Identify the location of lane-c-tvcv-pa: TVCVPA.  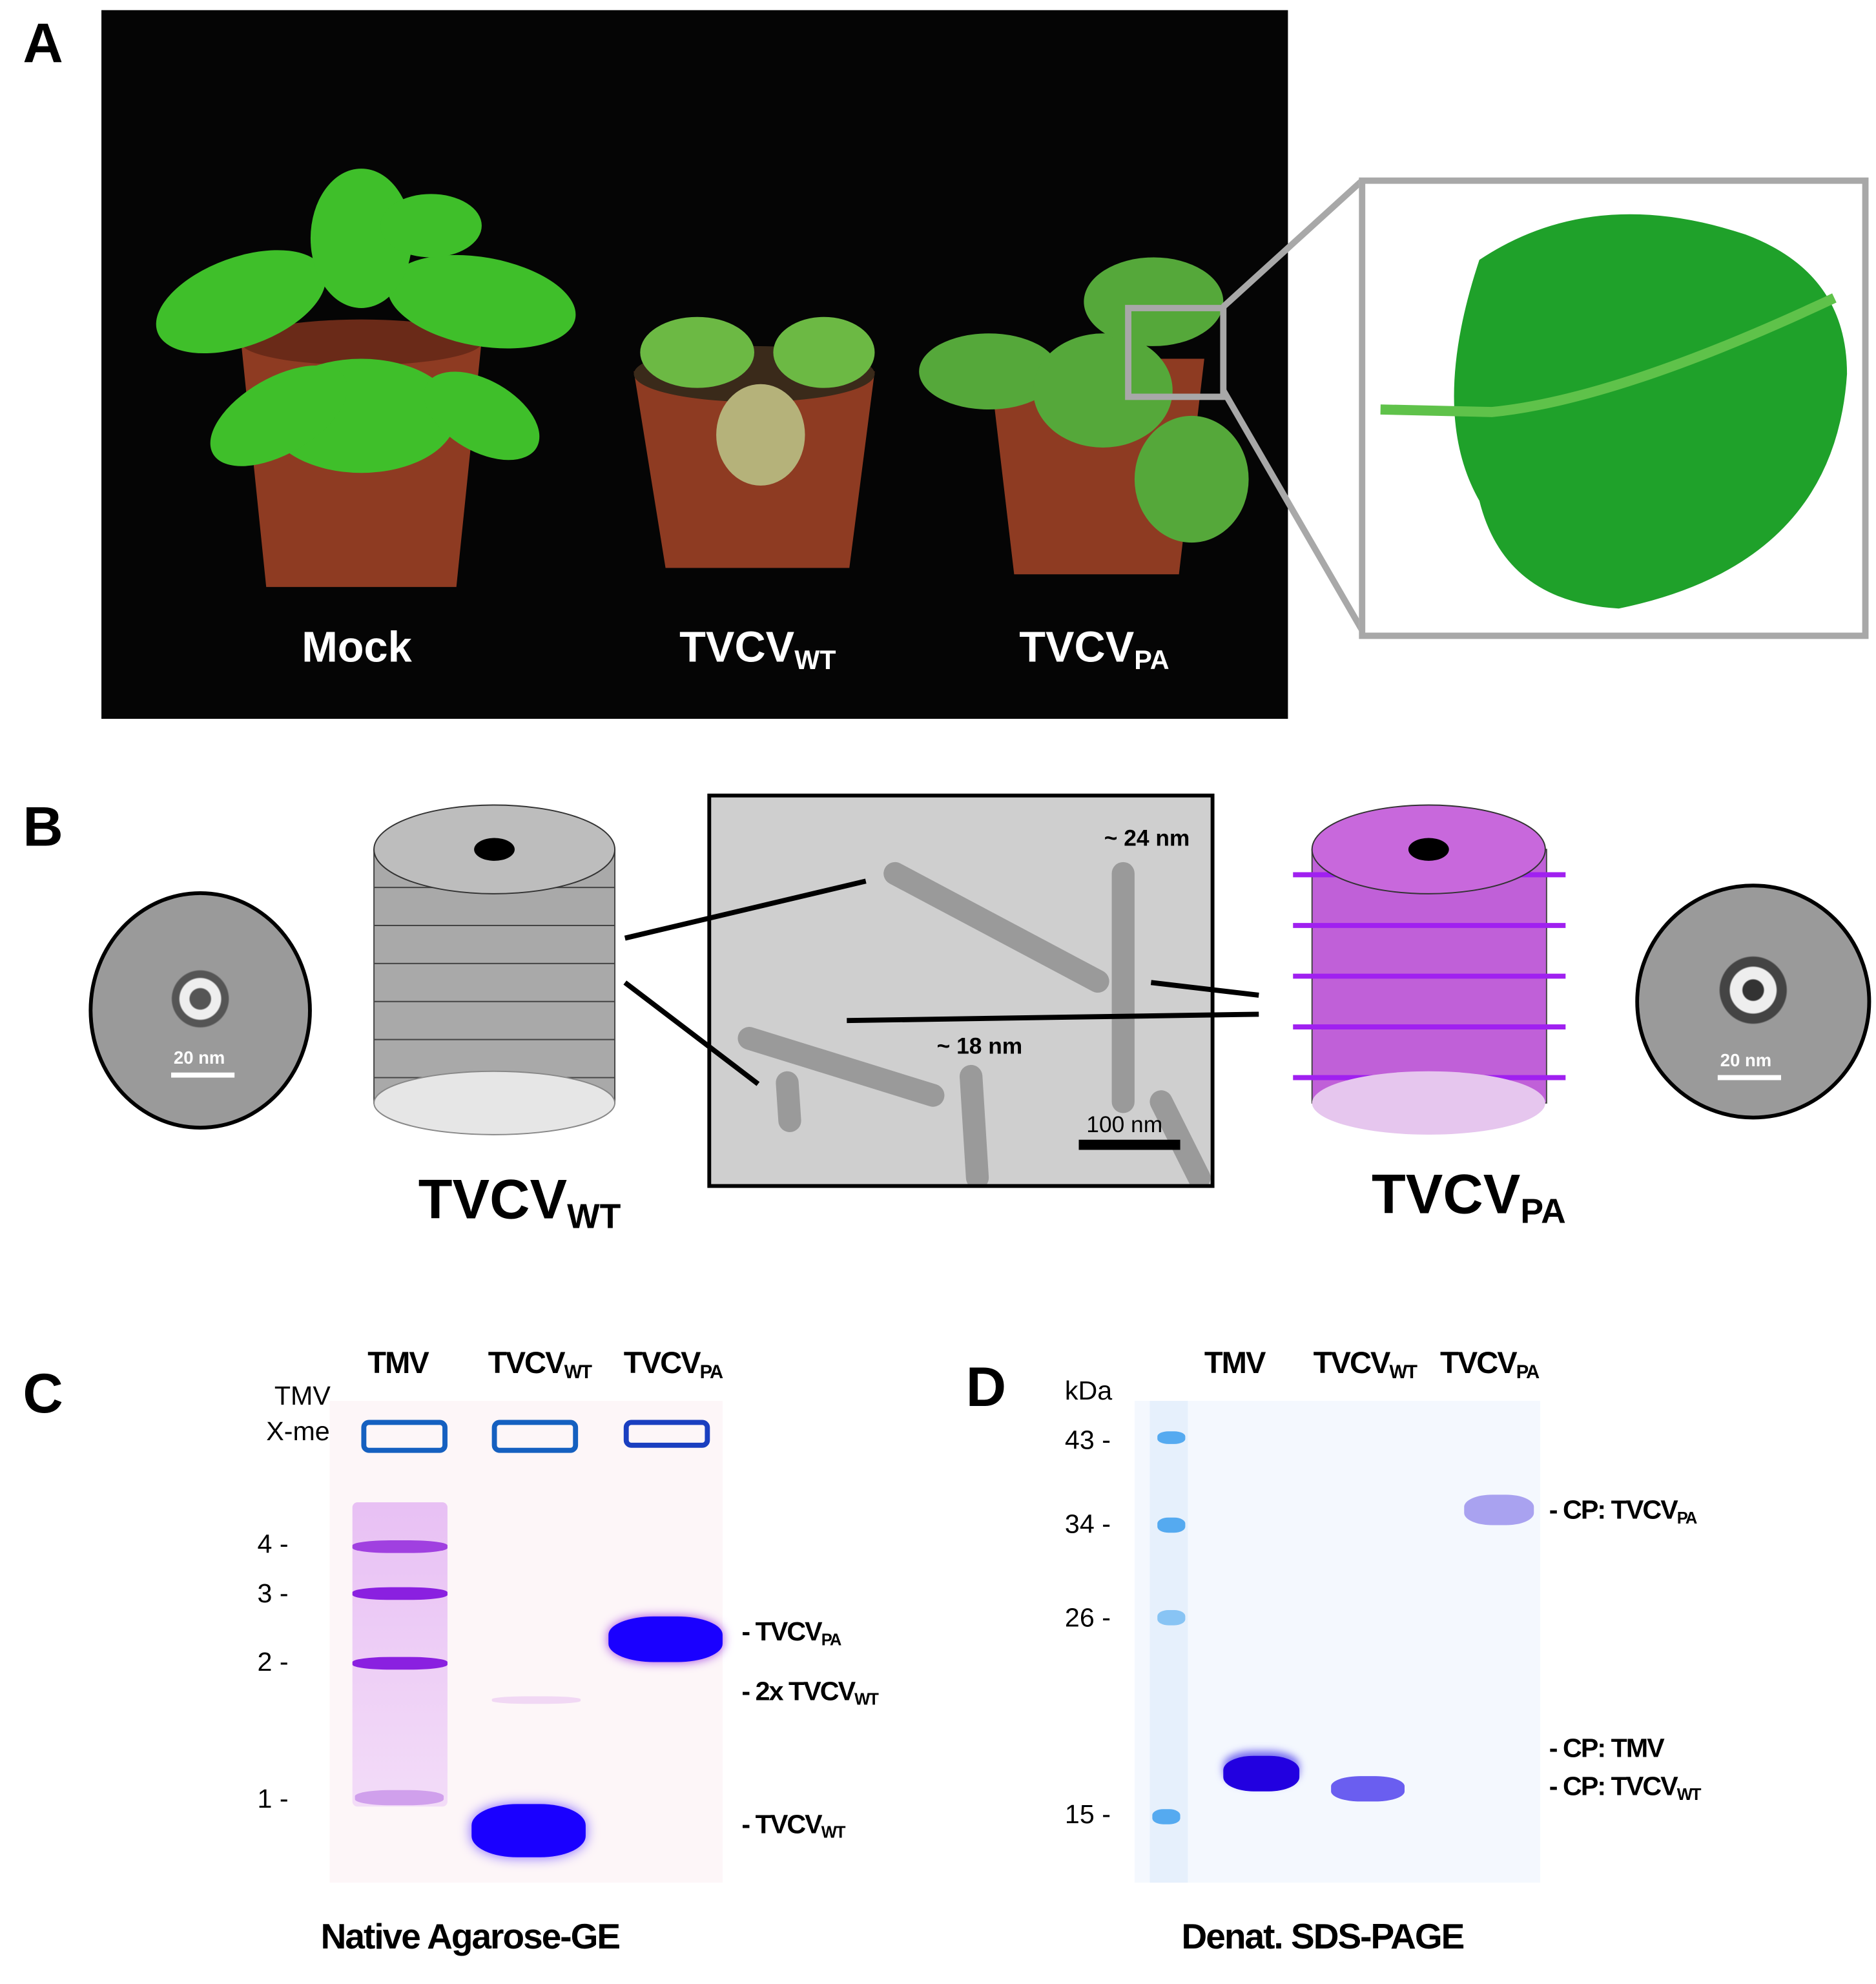
(673, 1364).